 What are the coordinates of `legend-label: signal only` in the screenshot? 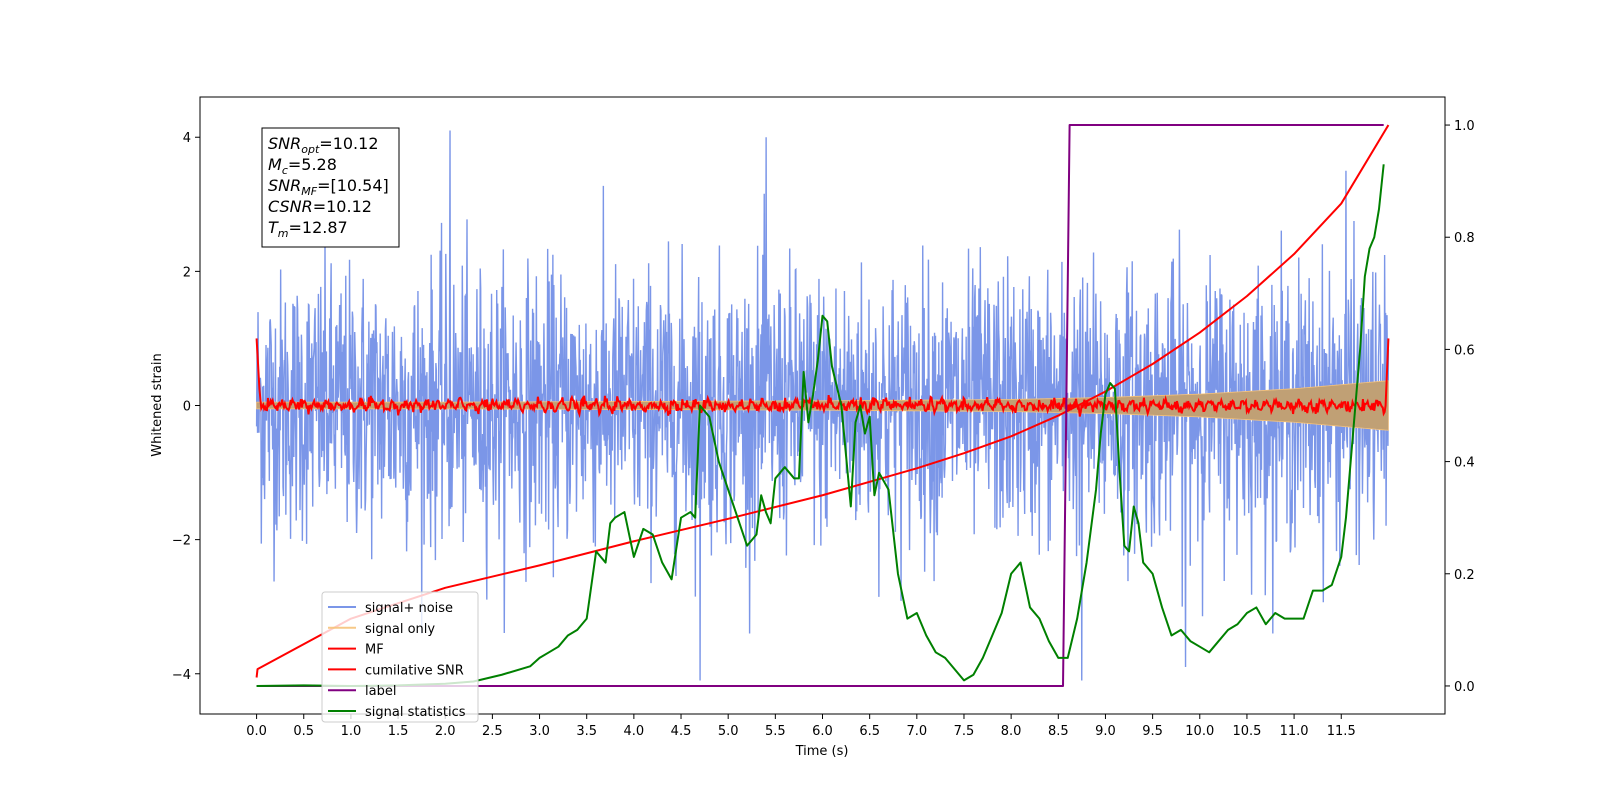 It's located at (400, 629).